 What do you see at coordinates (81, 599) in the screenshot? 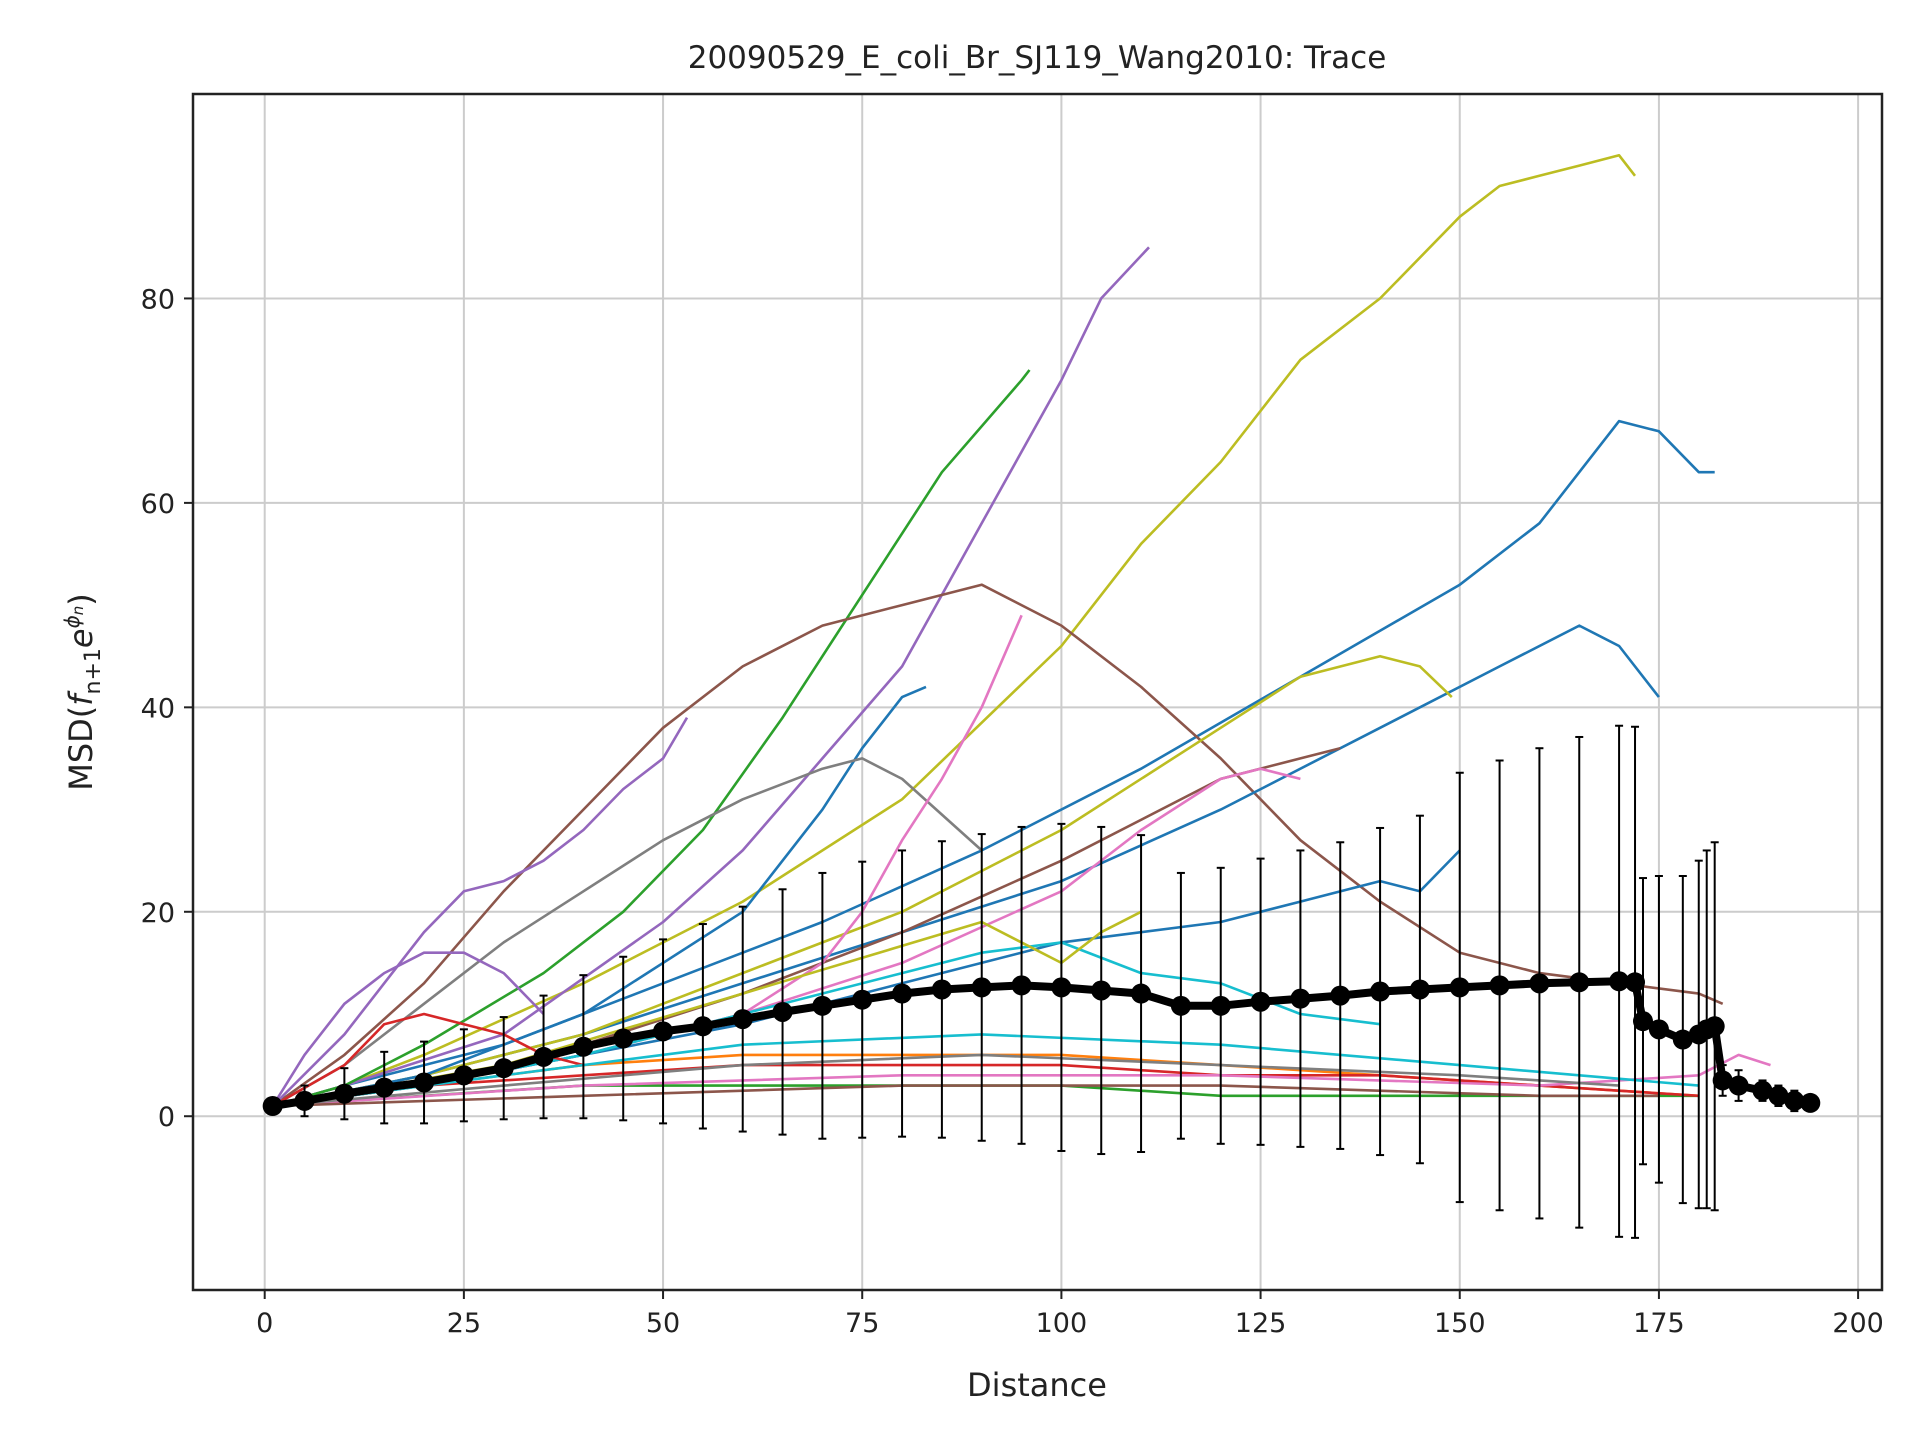
I see `y-label-close: )` at bounding box center [81, 599].